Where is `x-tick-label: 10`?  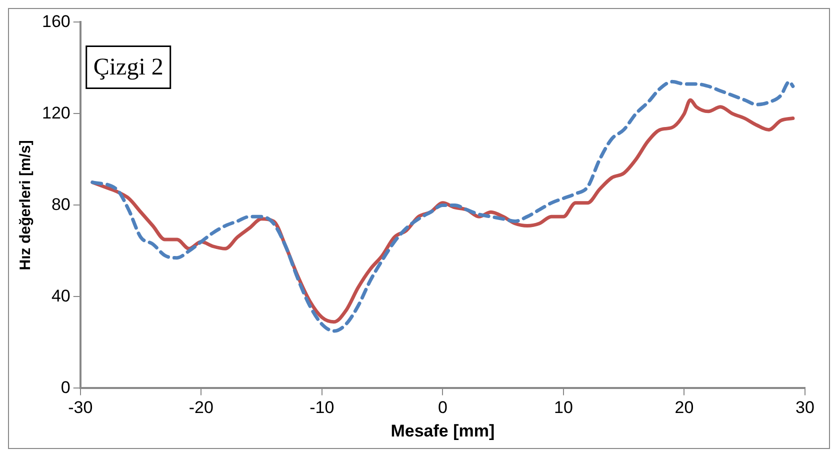
x-tick-label: 10 is located at coordinates (563, 408).